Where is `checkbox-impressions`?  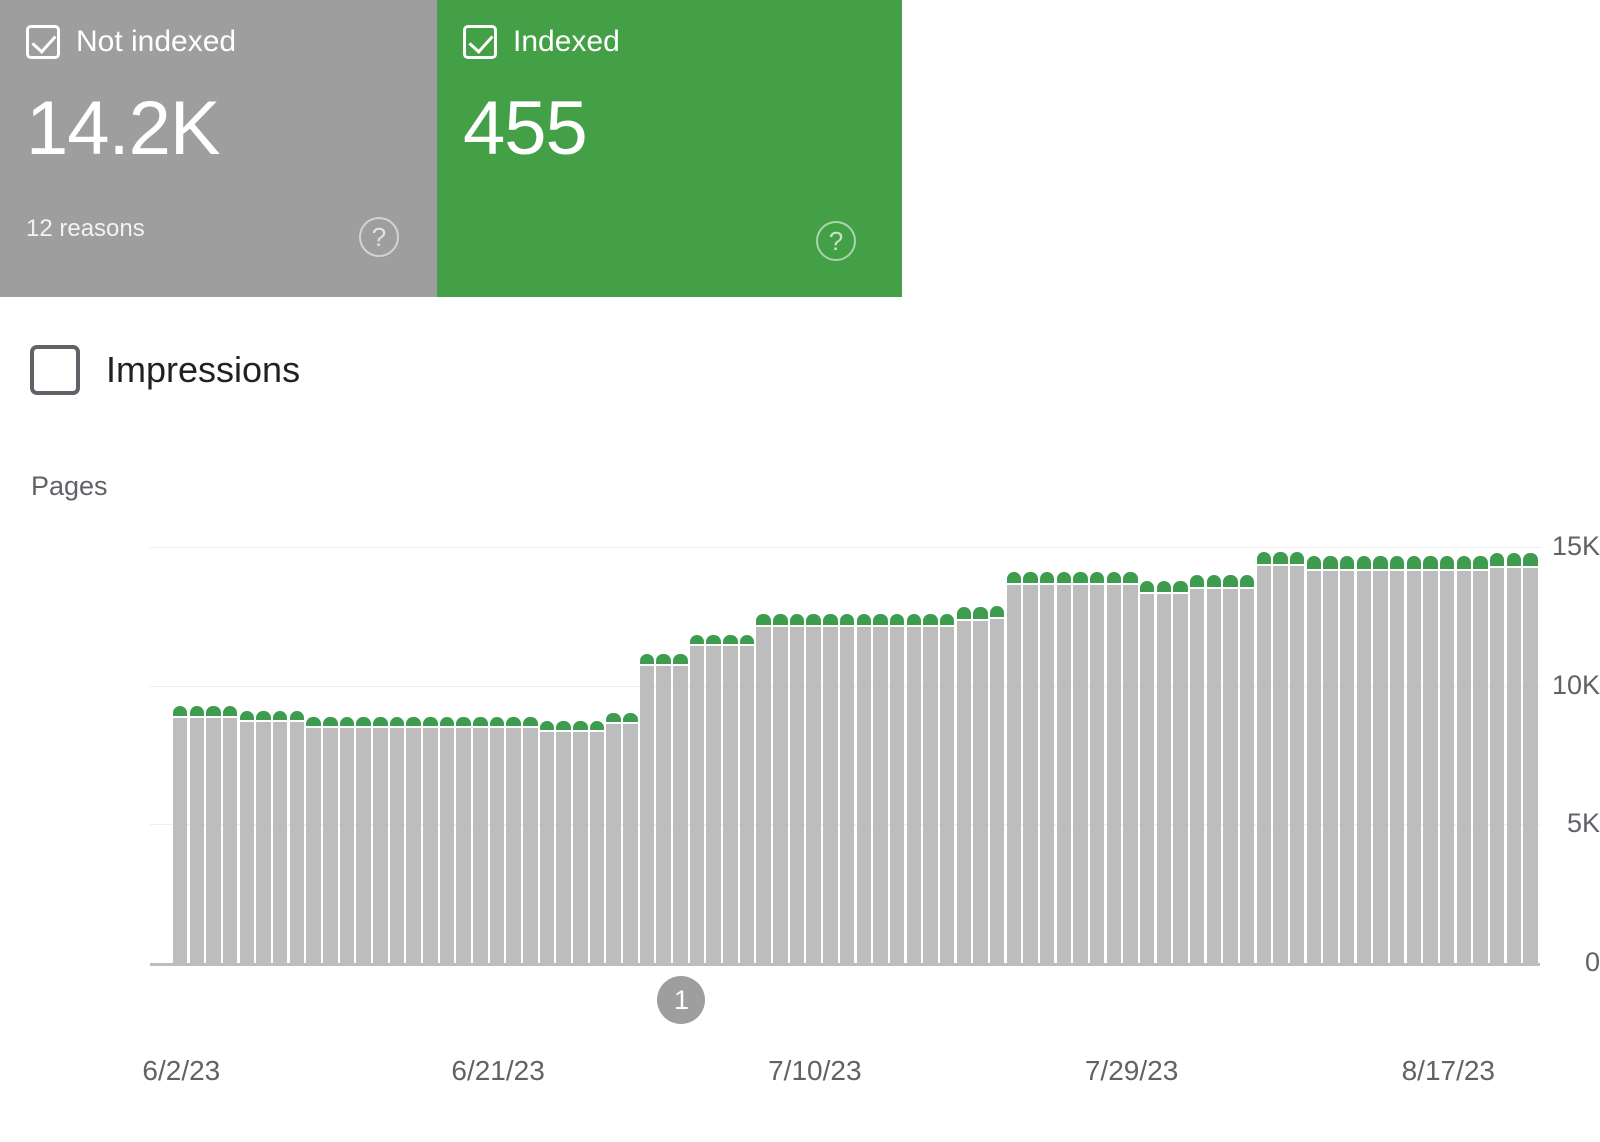 checkbox-impressions is located at coordinates (55, 370).